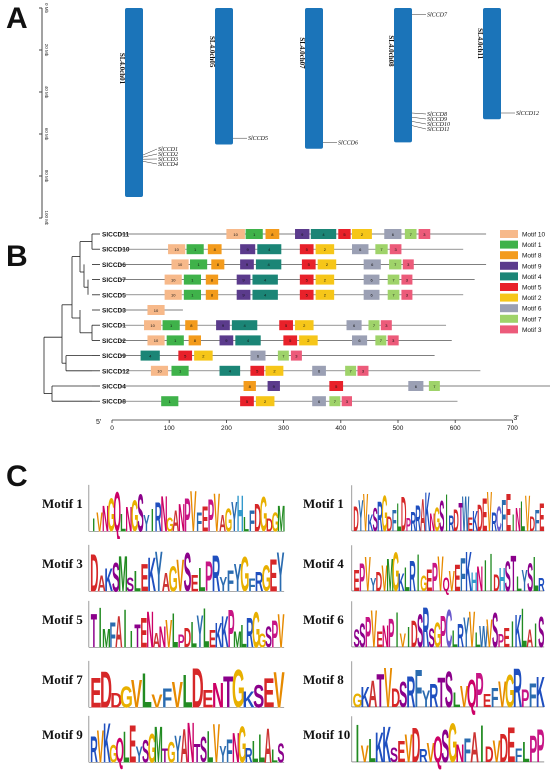 The image size is (550, 771). I want to click on motif-number: 9, so click(226, 340).